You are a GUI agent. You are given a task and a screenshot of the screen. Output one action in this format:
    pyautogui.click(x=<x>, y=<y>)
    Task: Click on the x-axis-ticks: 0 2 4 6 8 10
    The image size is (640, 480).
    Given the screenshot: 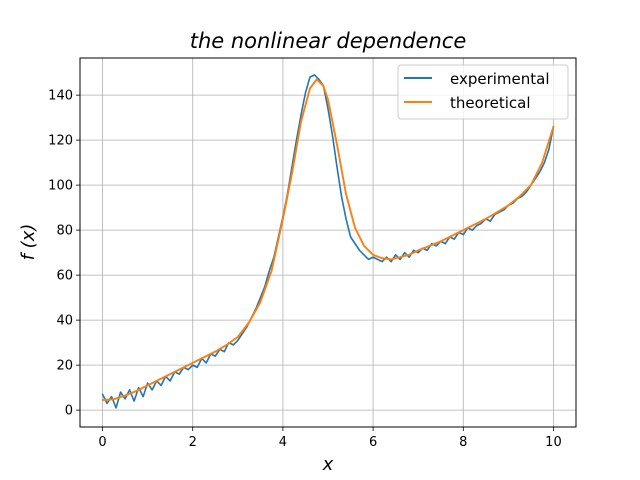 What is the action you would take?
    pyautogui.click(x=330, y=438)
    